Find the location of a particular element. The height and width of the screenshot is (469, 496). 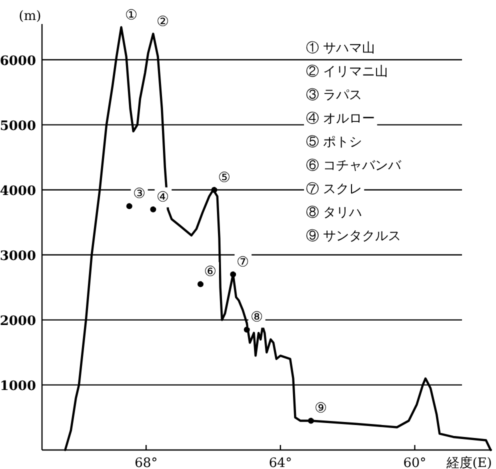

y-tick-label: 2000 is located at coordinates (18, 321).